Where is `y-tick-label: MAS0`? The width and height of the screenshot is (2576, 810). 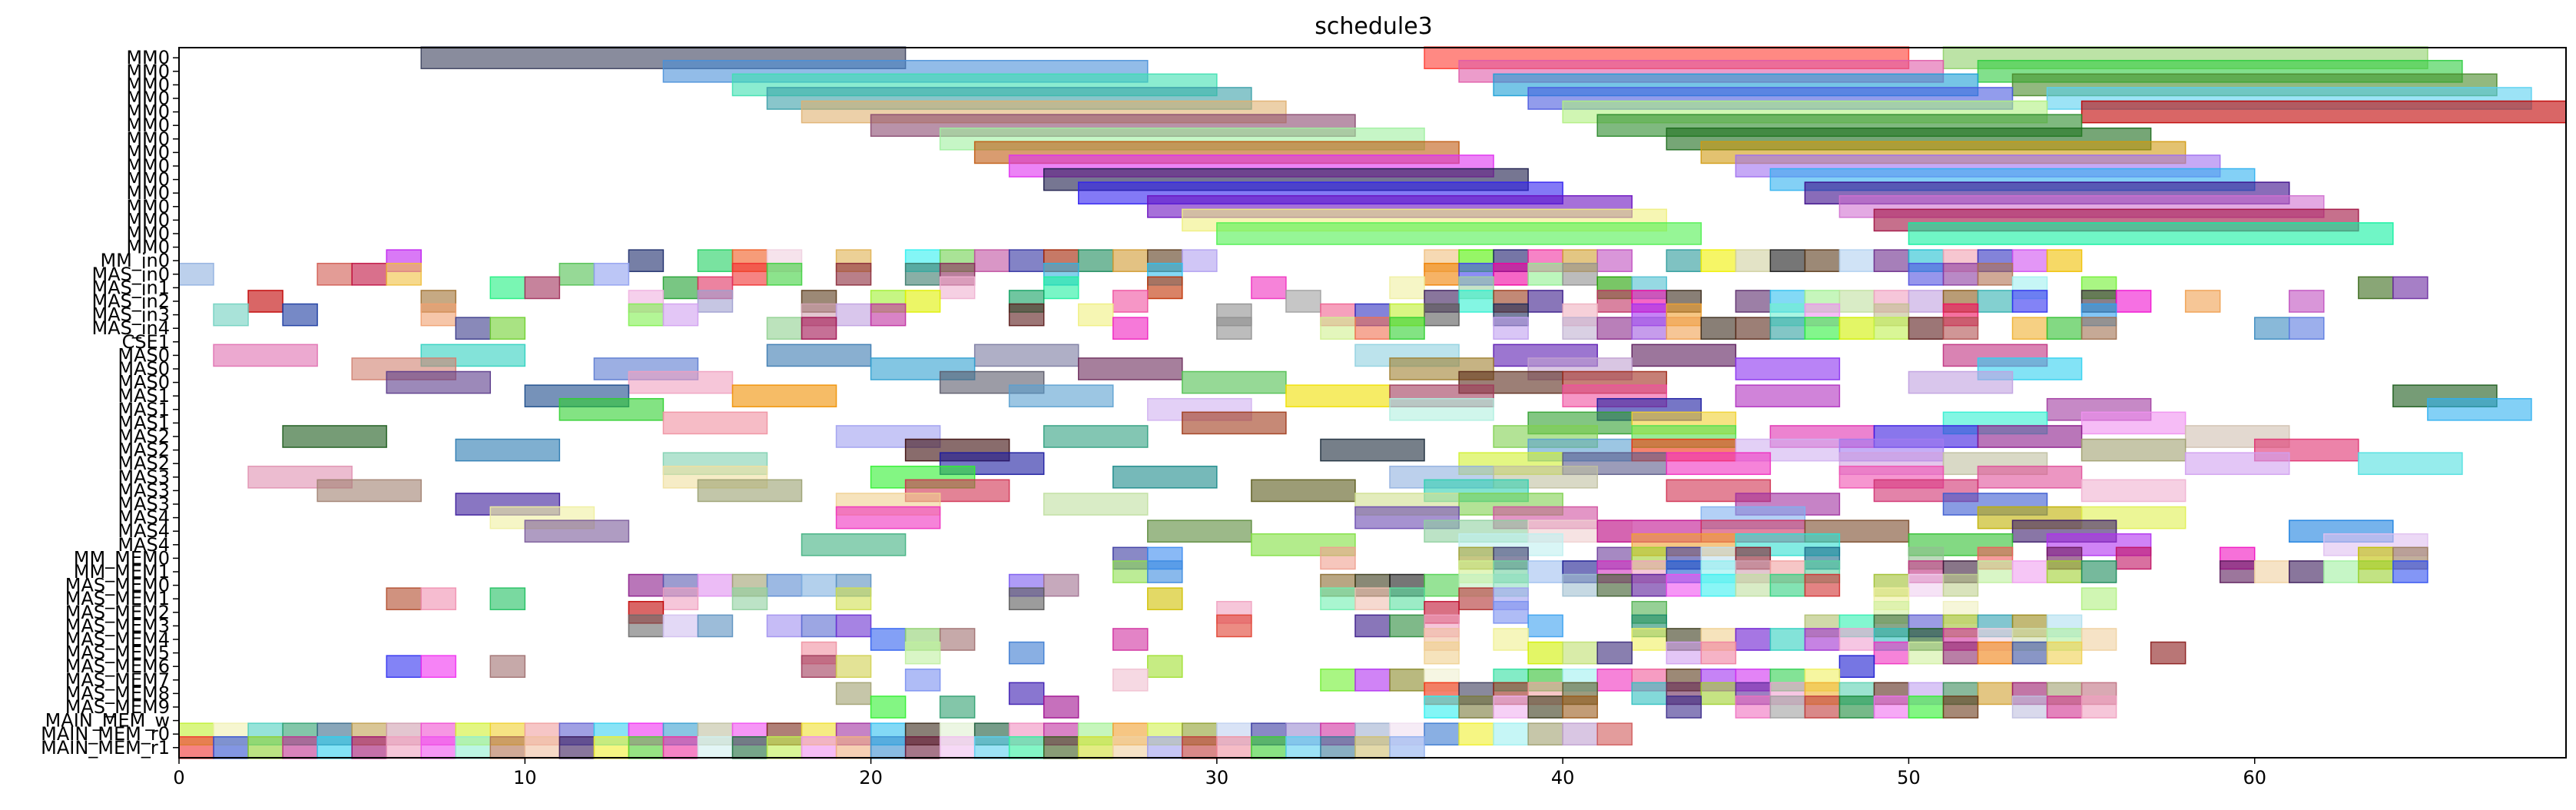 y-tick-label: MAS0 is located at coordinates (144, 382).